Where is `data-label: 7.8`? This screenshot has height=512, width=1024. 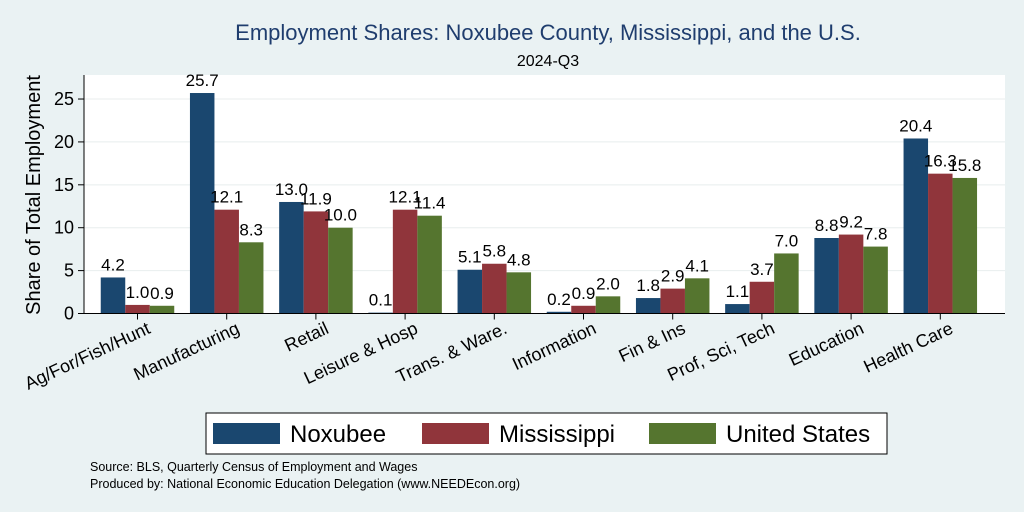 data-label: 7.8 is located at coordinates (876, 234).